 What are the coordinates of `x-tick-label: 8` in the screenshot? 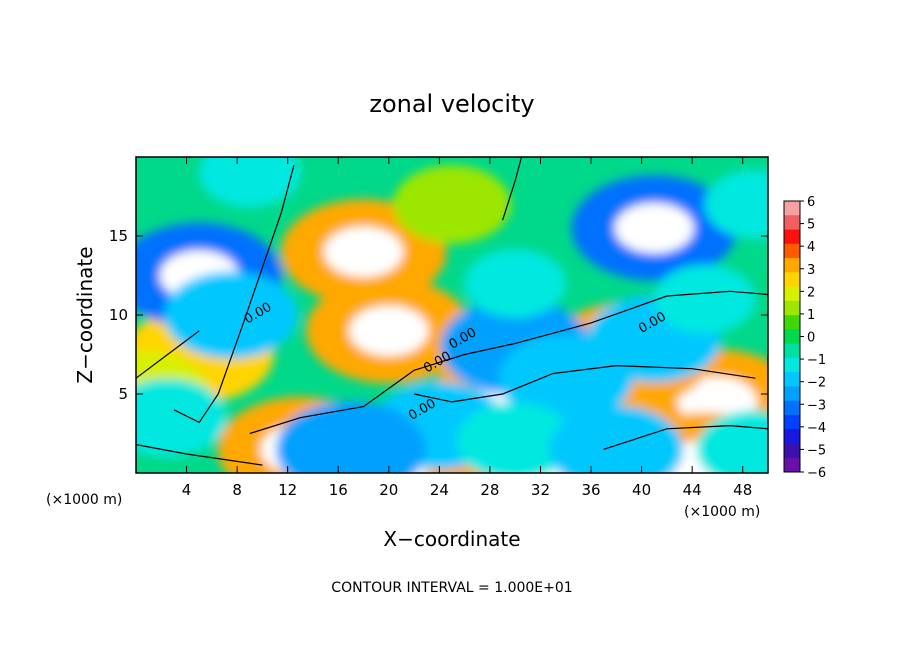 It's located at (237, 490).